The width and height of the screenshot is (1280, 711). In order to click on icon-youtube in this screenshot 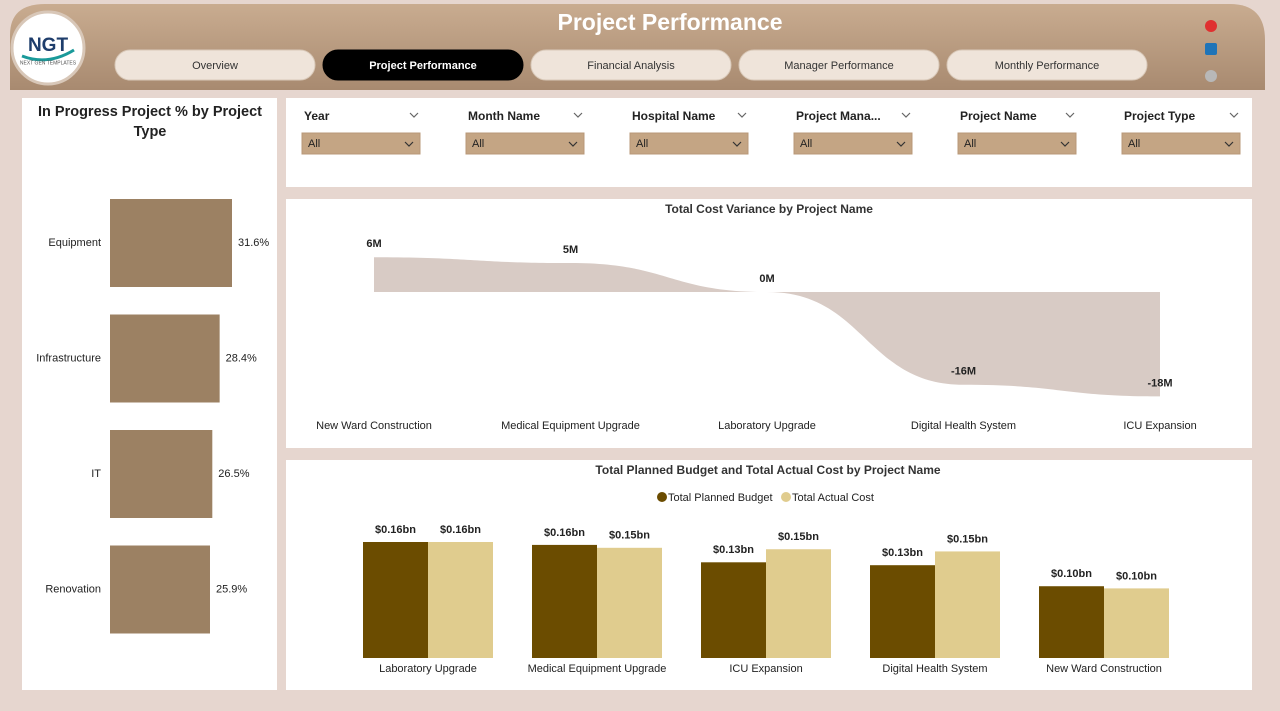, I will do `click(1211, 26)`.